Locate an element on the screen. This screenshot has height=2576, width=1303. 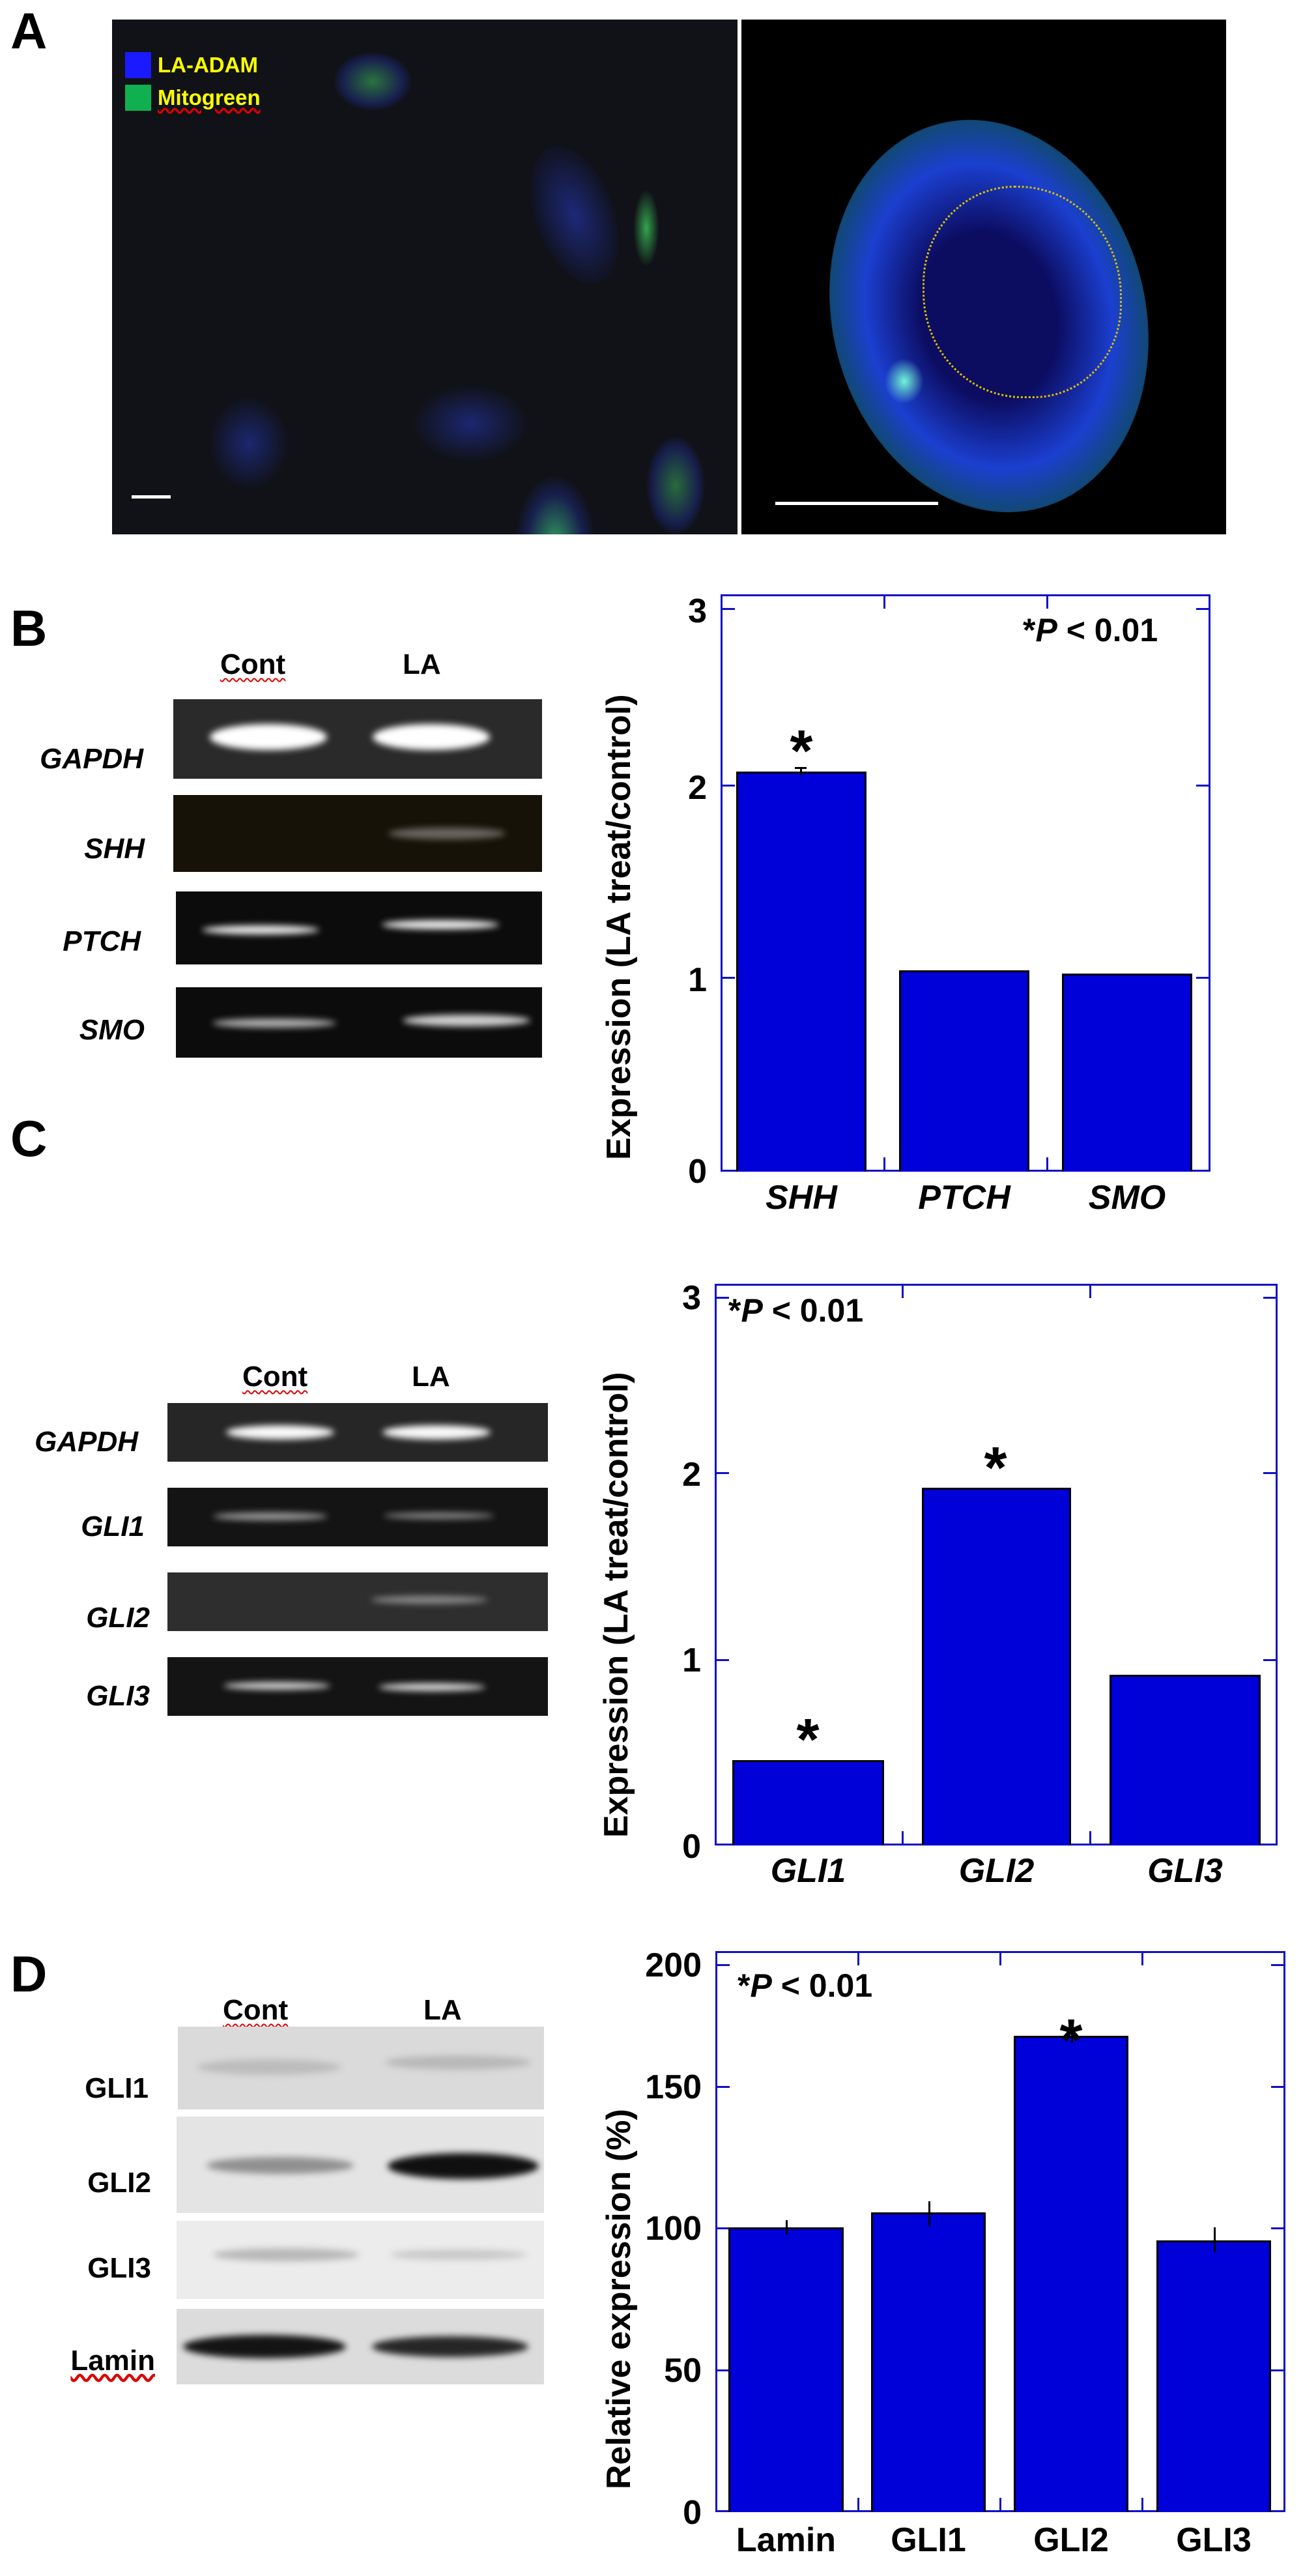
panel-label-d: D is located at coordinates (29, 1974).